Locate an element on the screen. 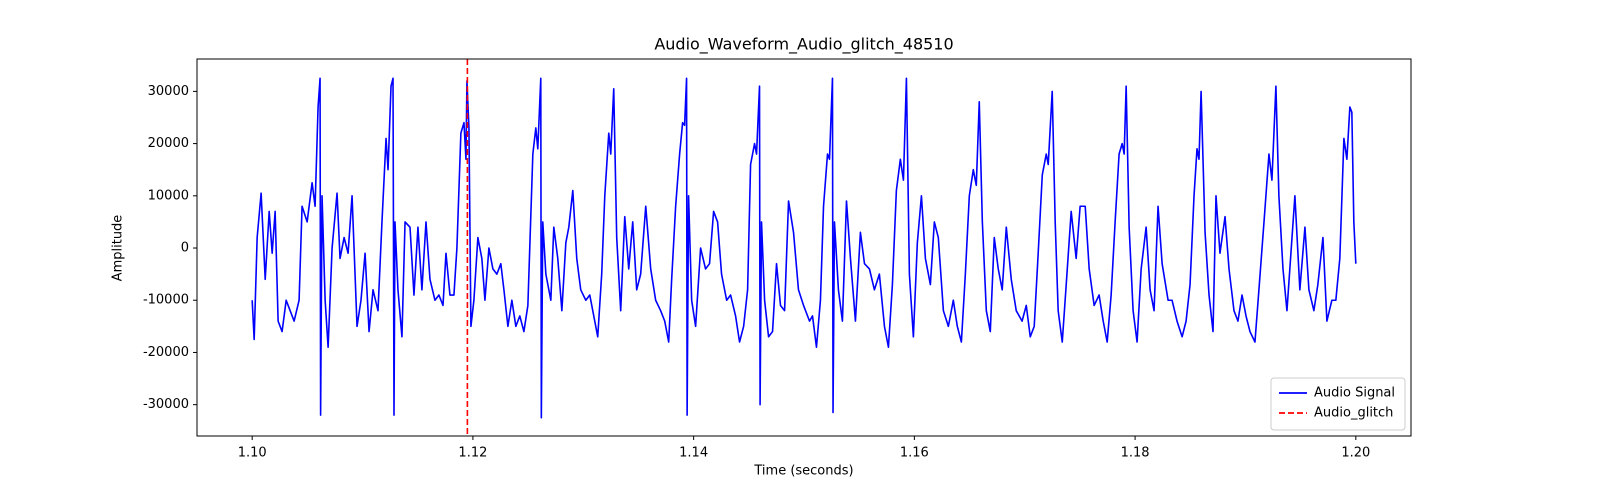 The width and height of the screenshot is (1600, 500). y-tick-label: -30000 is located at coordinates (166, 404).